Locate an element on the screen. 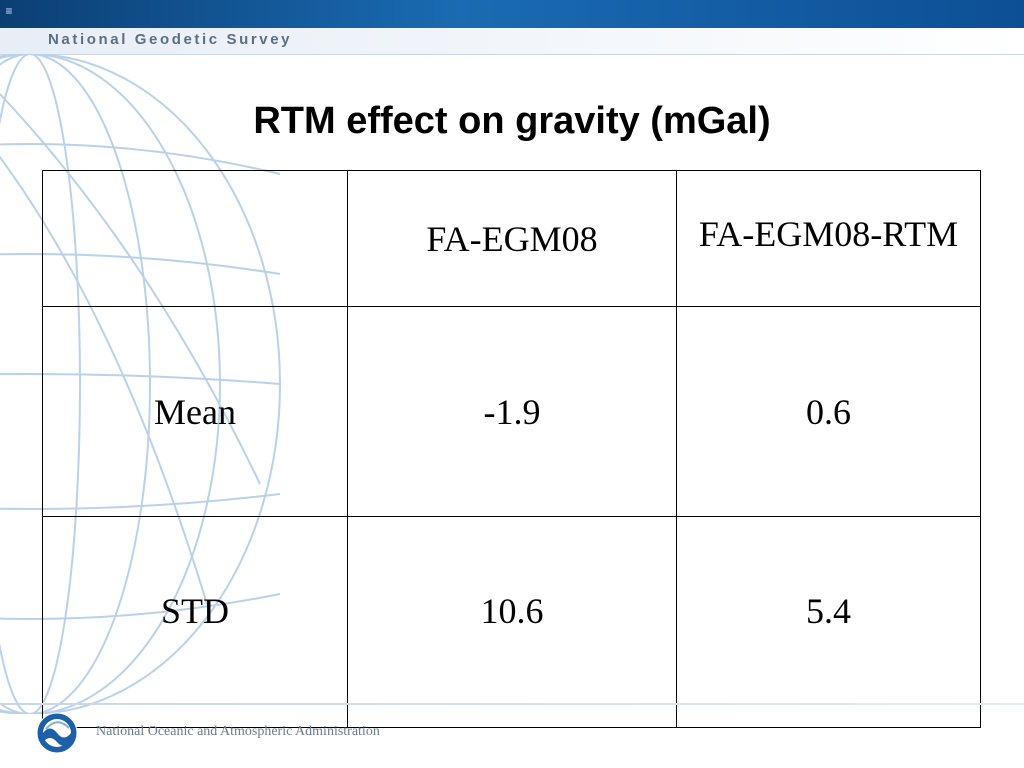  table-empty-row is located at coordinates (511, 716).